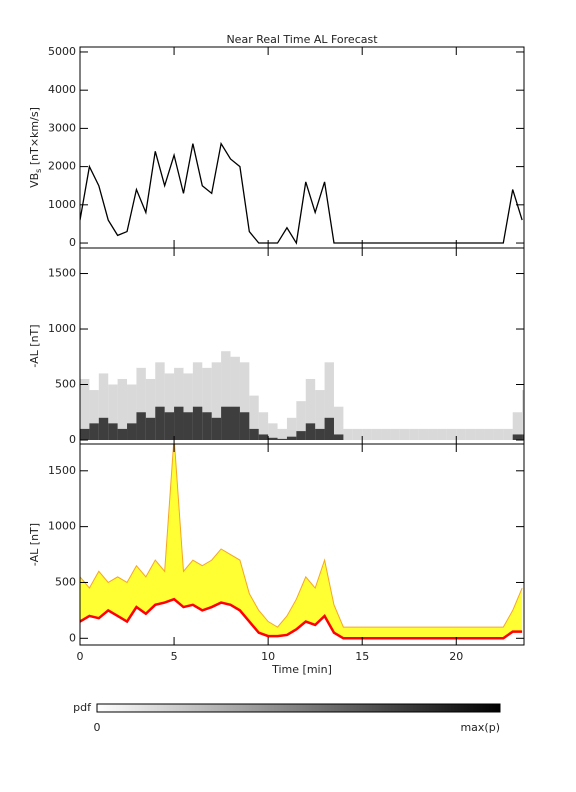 This screenshot has width=576, height=792. I want to click on y-axis-label: -AL [nT], so click(34, 544).